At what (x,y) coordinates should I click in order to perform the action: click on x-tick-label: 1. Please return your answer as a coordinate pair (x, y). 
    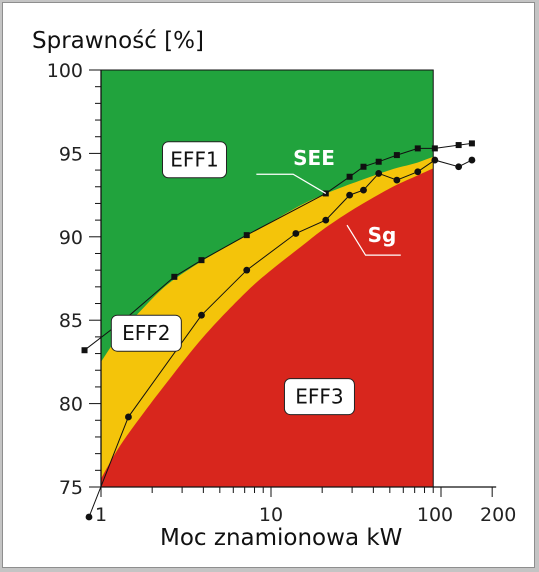
    Looking at the image, I should click on (101, 515).